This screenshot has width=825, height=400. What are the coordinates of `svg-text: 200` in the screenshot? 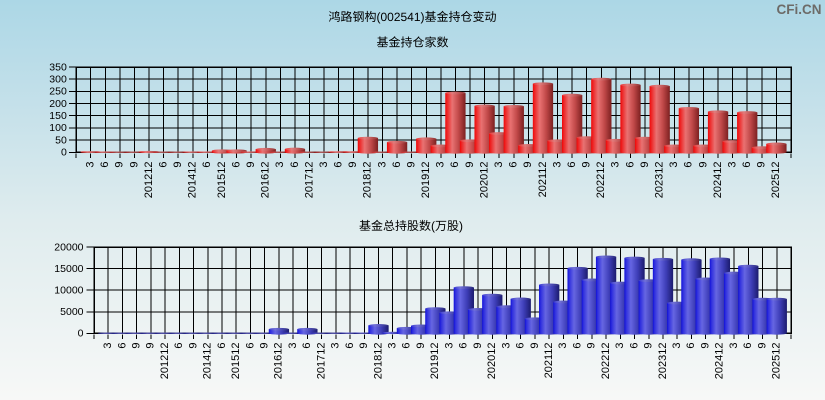 It's located at (58, 104).